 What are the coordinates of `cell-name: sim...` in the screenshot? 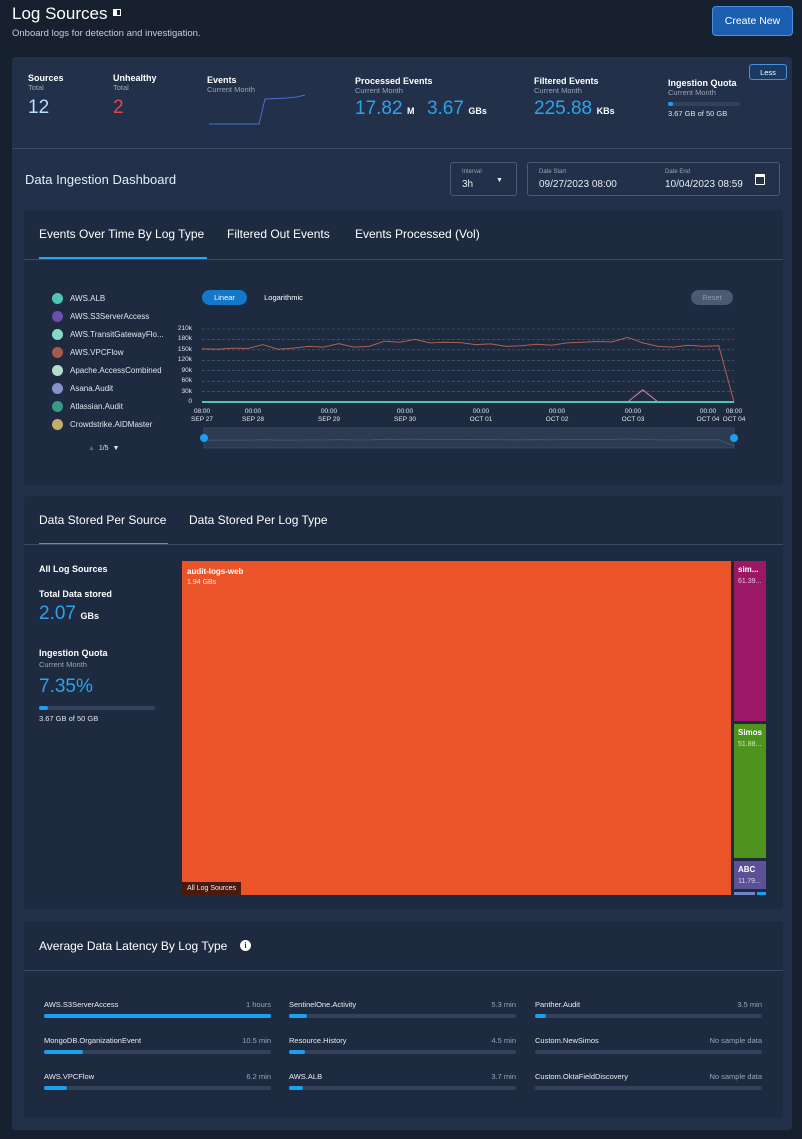 It's located at (748, 569).